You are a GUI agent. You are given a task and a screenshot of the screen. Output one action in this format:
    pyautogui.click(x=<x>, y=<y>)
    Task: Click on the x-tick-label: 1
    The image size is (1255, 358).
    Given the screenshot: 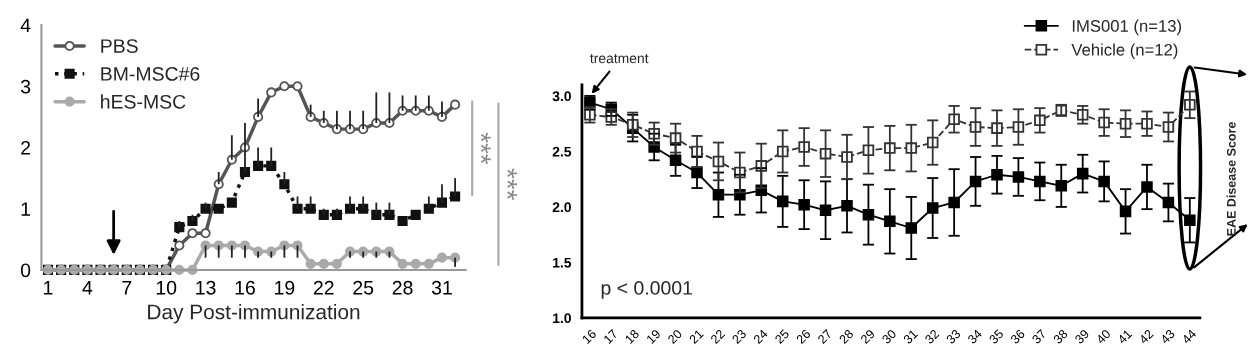 What is the action you would take?
    pyautogui.click(x=48, y=288)
    